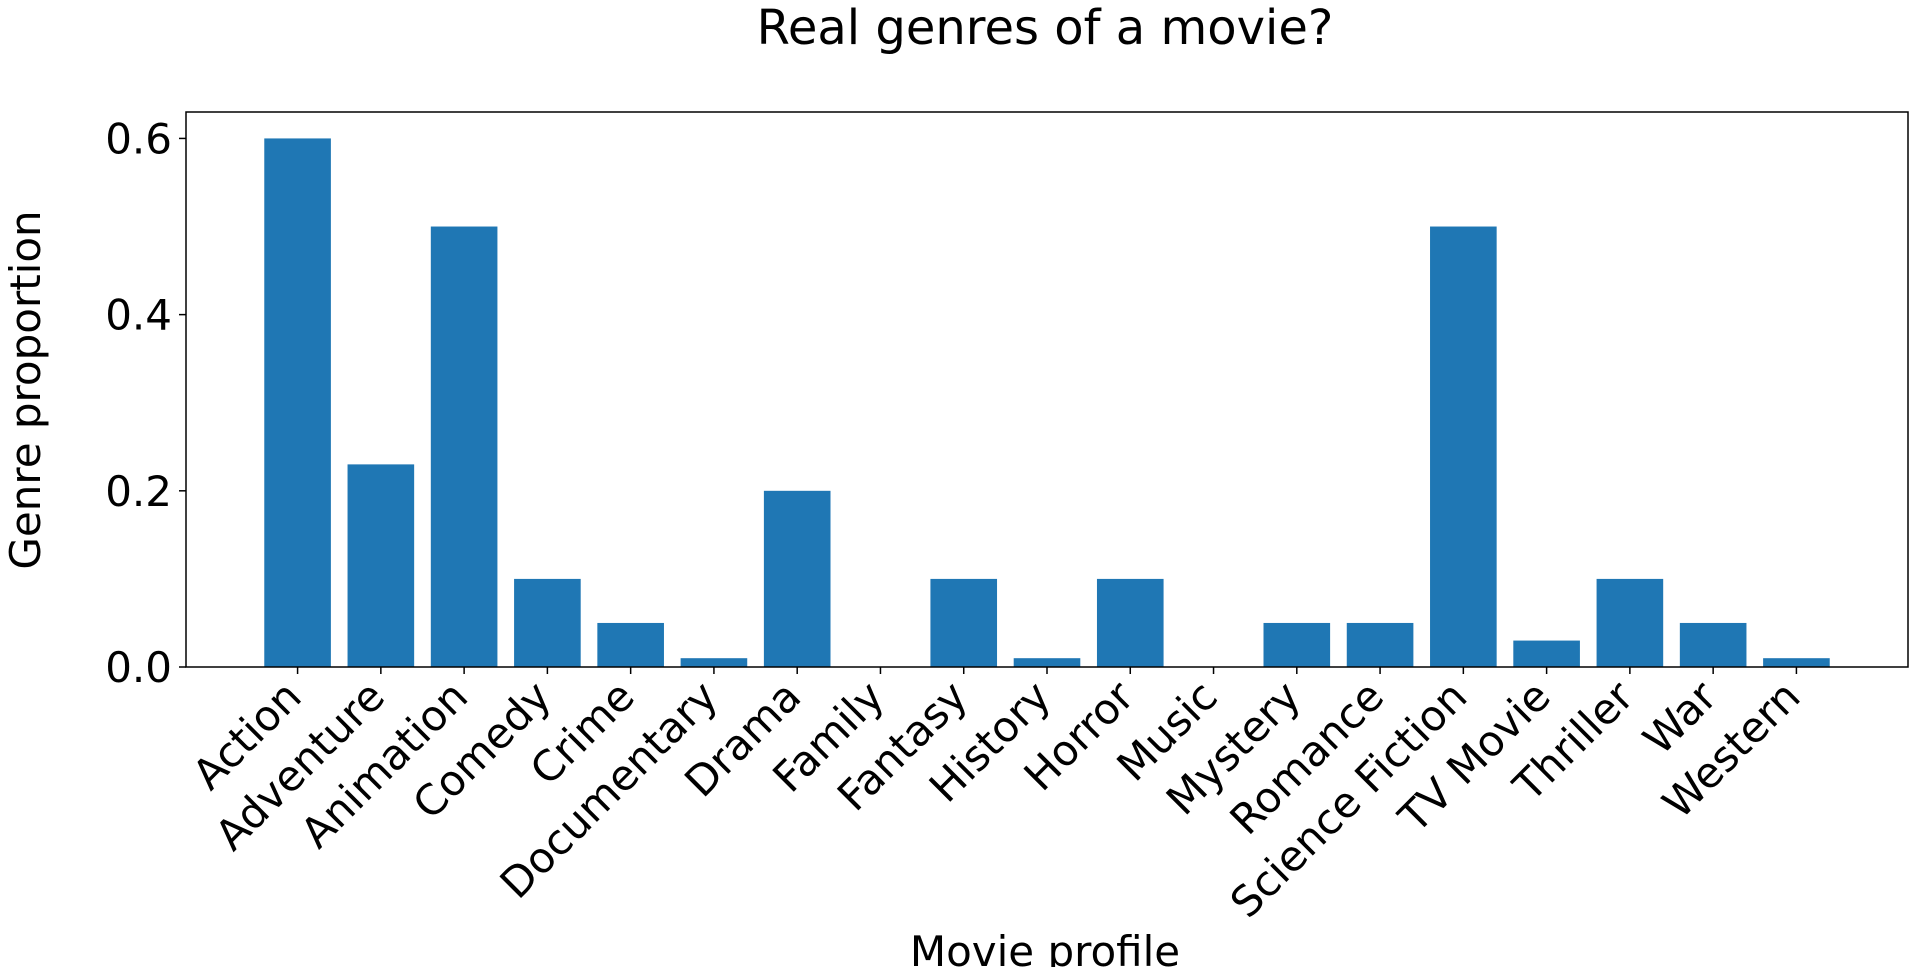 The width and height of the screenshot is (1920, 967). What do you see at coordinates (1546, 653) in the screenshot?
I see `bar-tv-movie` at bounding box center [1546, 653].